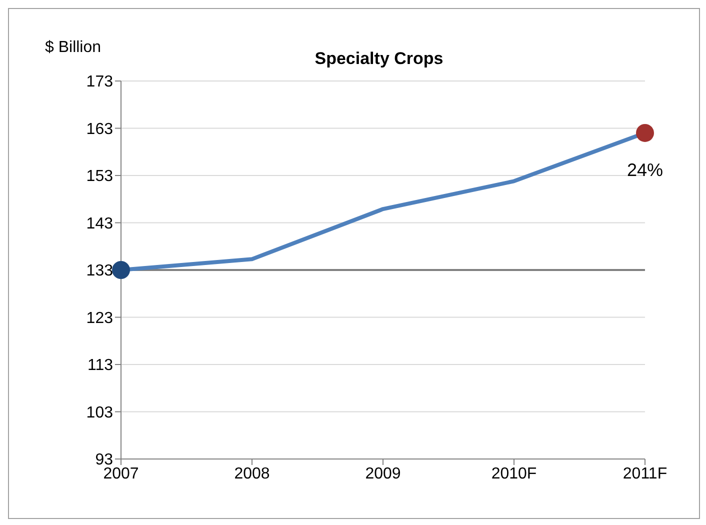 Image resolution: width=706 pixels, height=525 pixels. I want to click on x-tick-label: 2011F, so click(645, 473).